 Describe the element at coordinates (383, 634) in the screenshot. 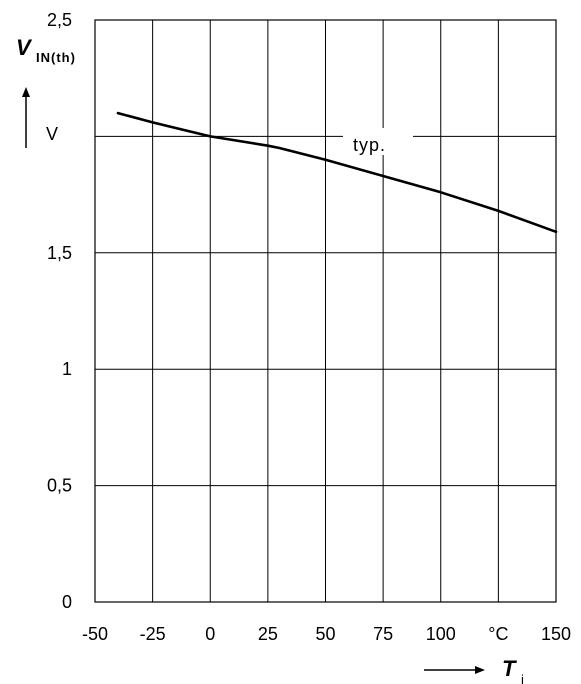

I see `x-tick-label: 75` at that location.